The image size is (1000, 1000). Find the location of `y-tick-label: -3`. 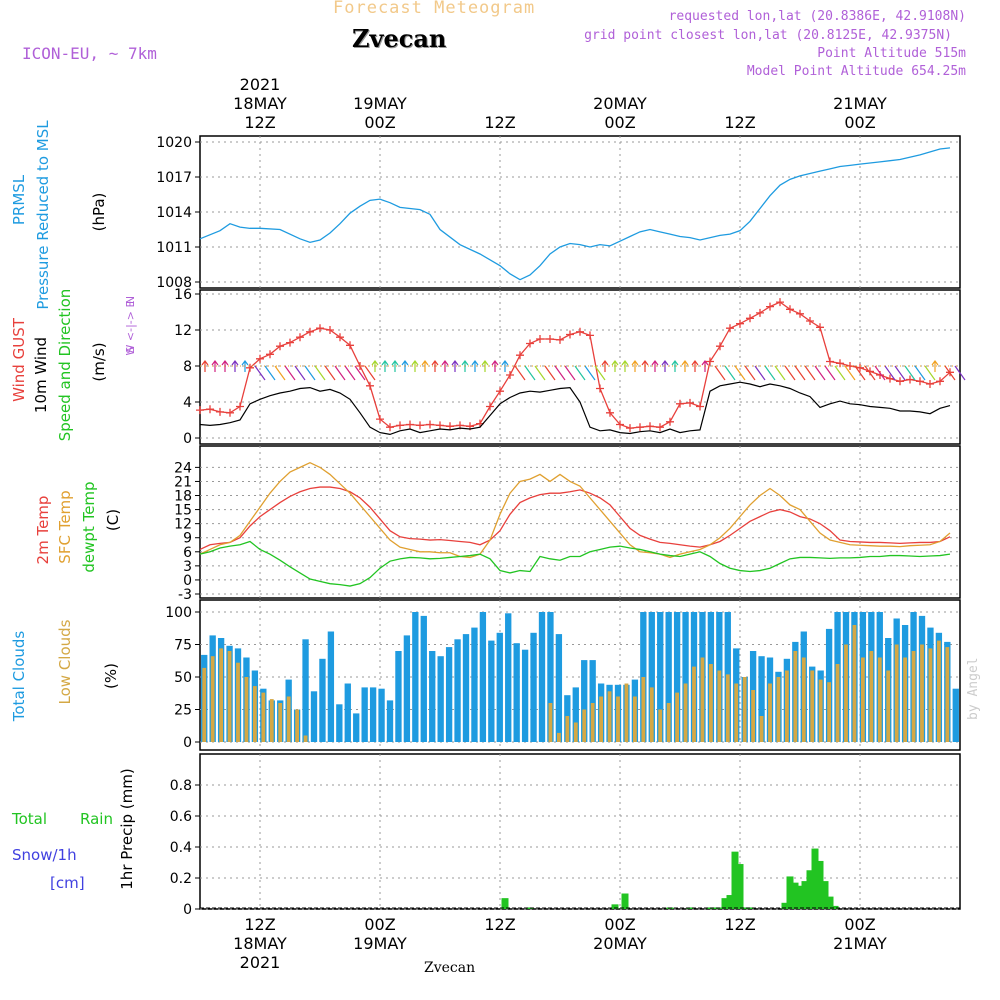

y-tick-label: -3 is located at coordinates (185, 595).